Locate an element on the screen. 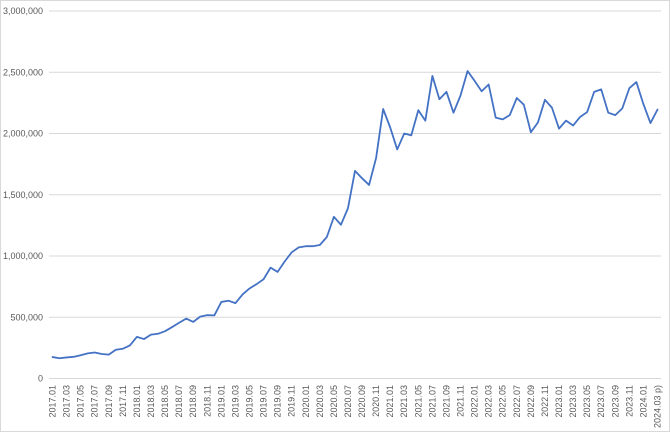 This screenshot has width=670, height=432. x-axis-tick-label: 2021.11 is located at coordinates (461, 401).